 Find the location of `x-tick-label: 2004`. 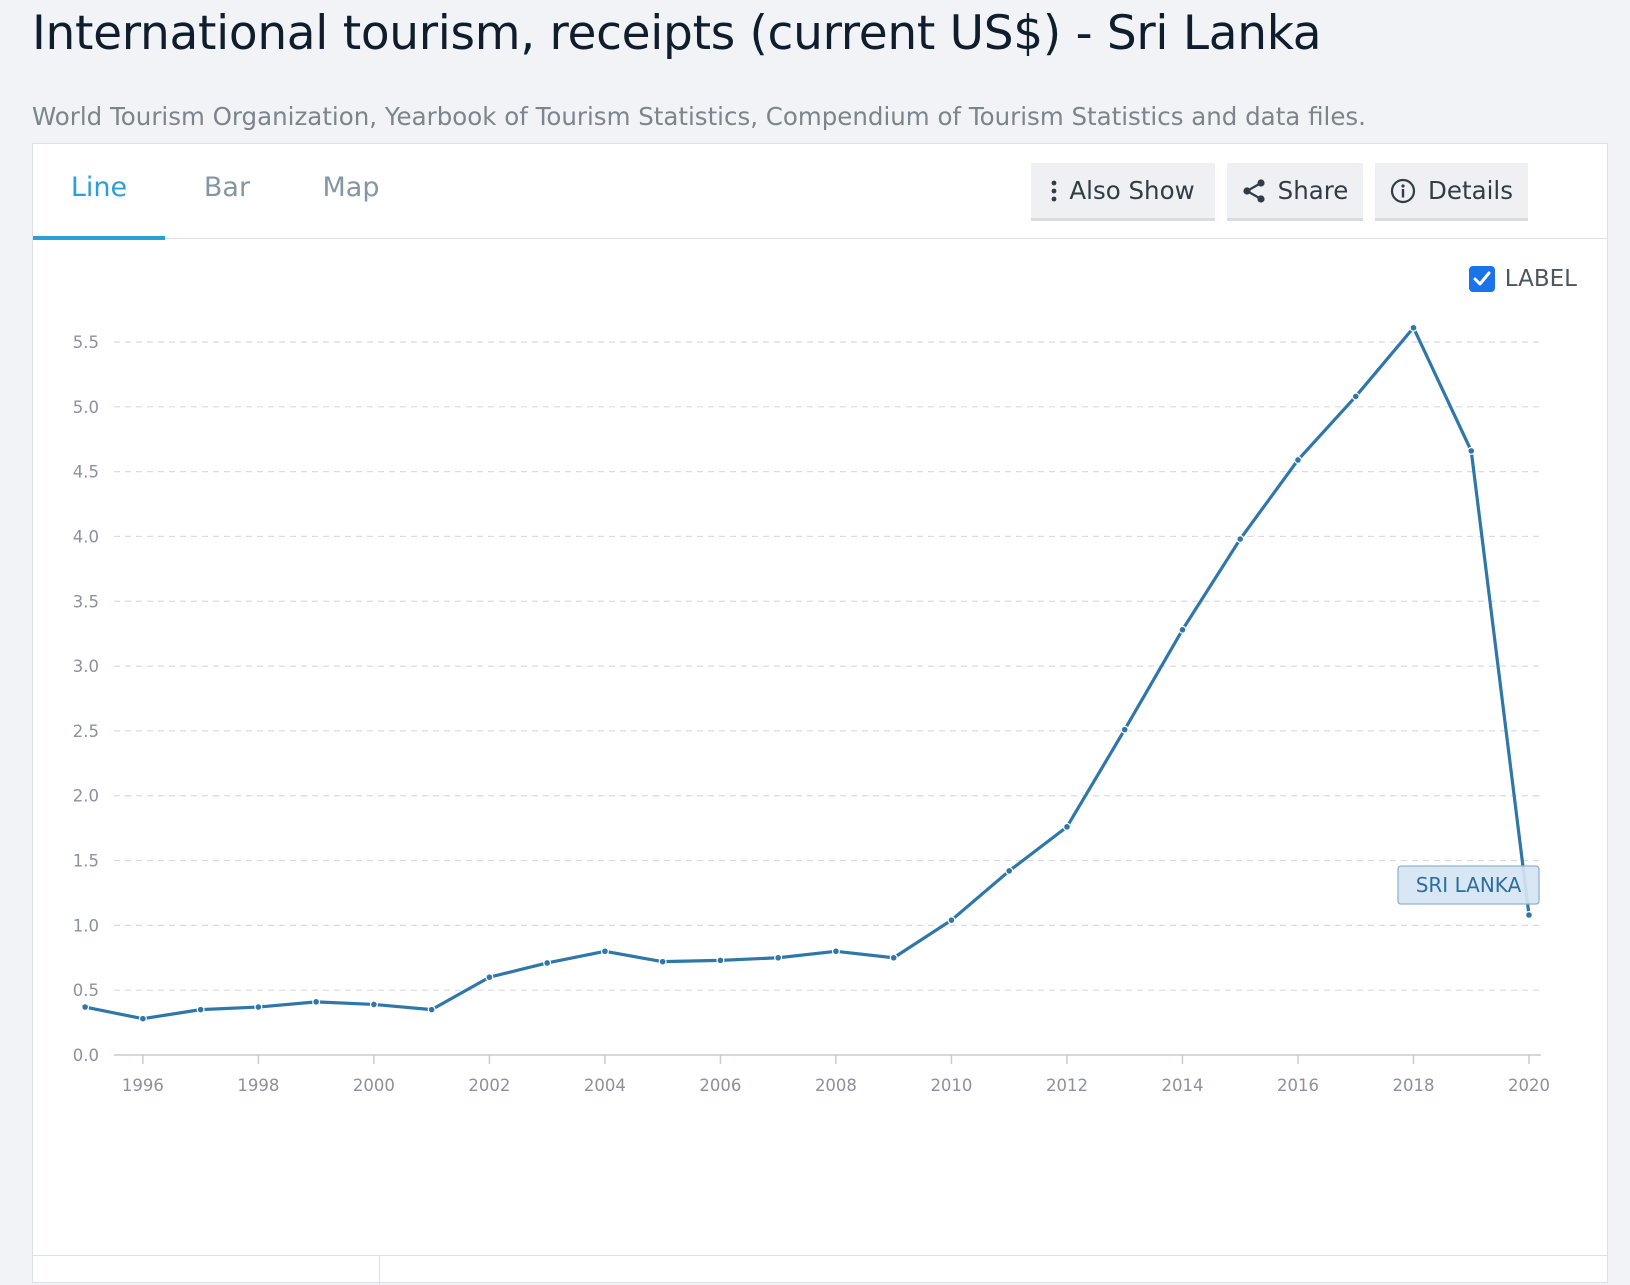

x-tick-label: 2004 is located at coordinates (605, 1085).